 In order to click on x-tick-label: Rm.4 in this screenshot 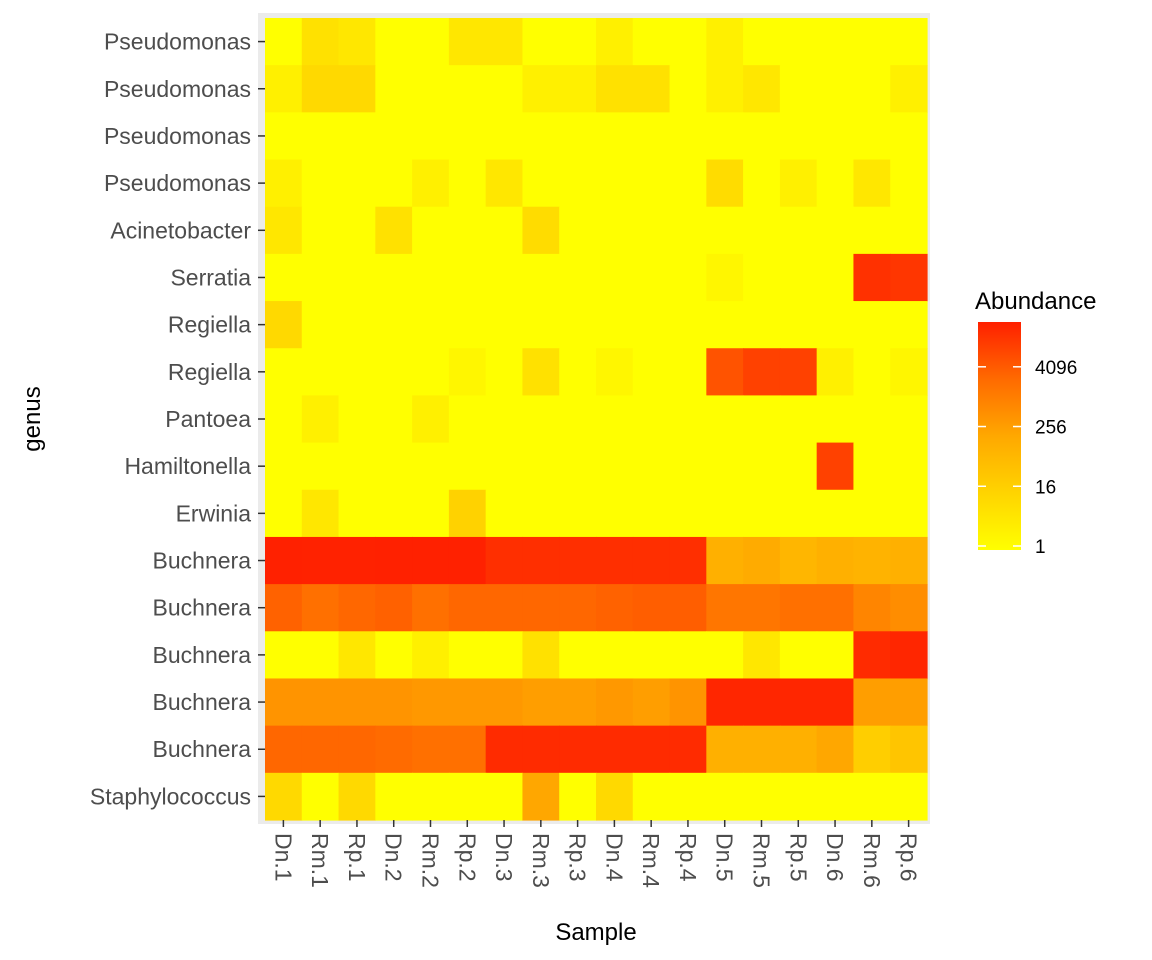, I will do `click(651, 860)`.